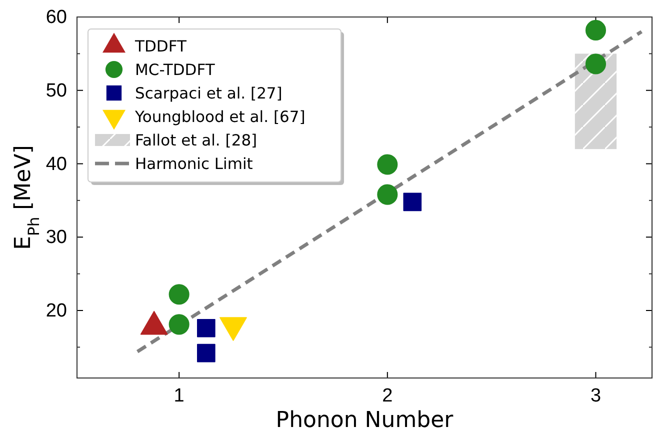 The width and height of the screenshot is (653, 433). What do you see at coordinates (56, 91) in the screenshot?
I see `y-tick-label: 50` at bounding box center [56, 91].